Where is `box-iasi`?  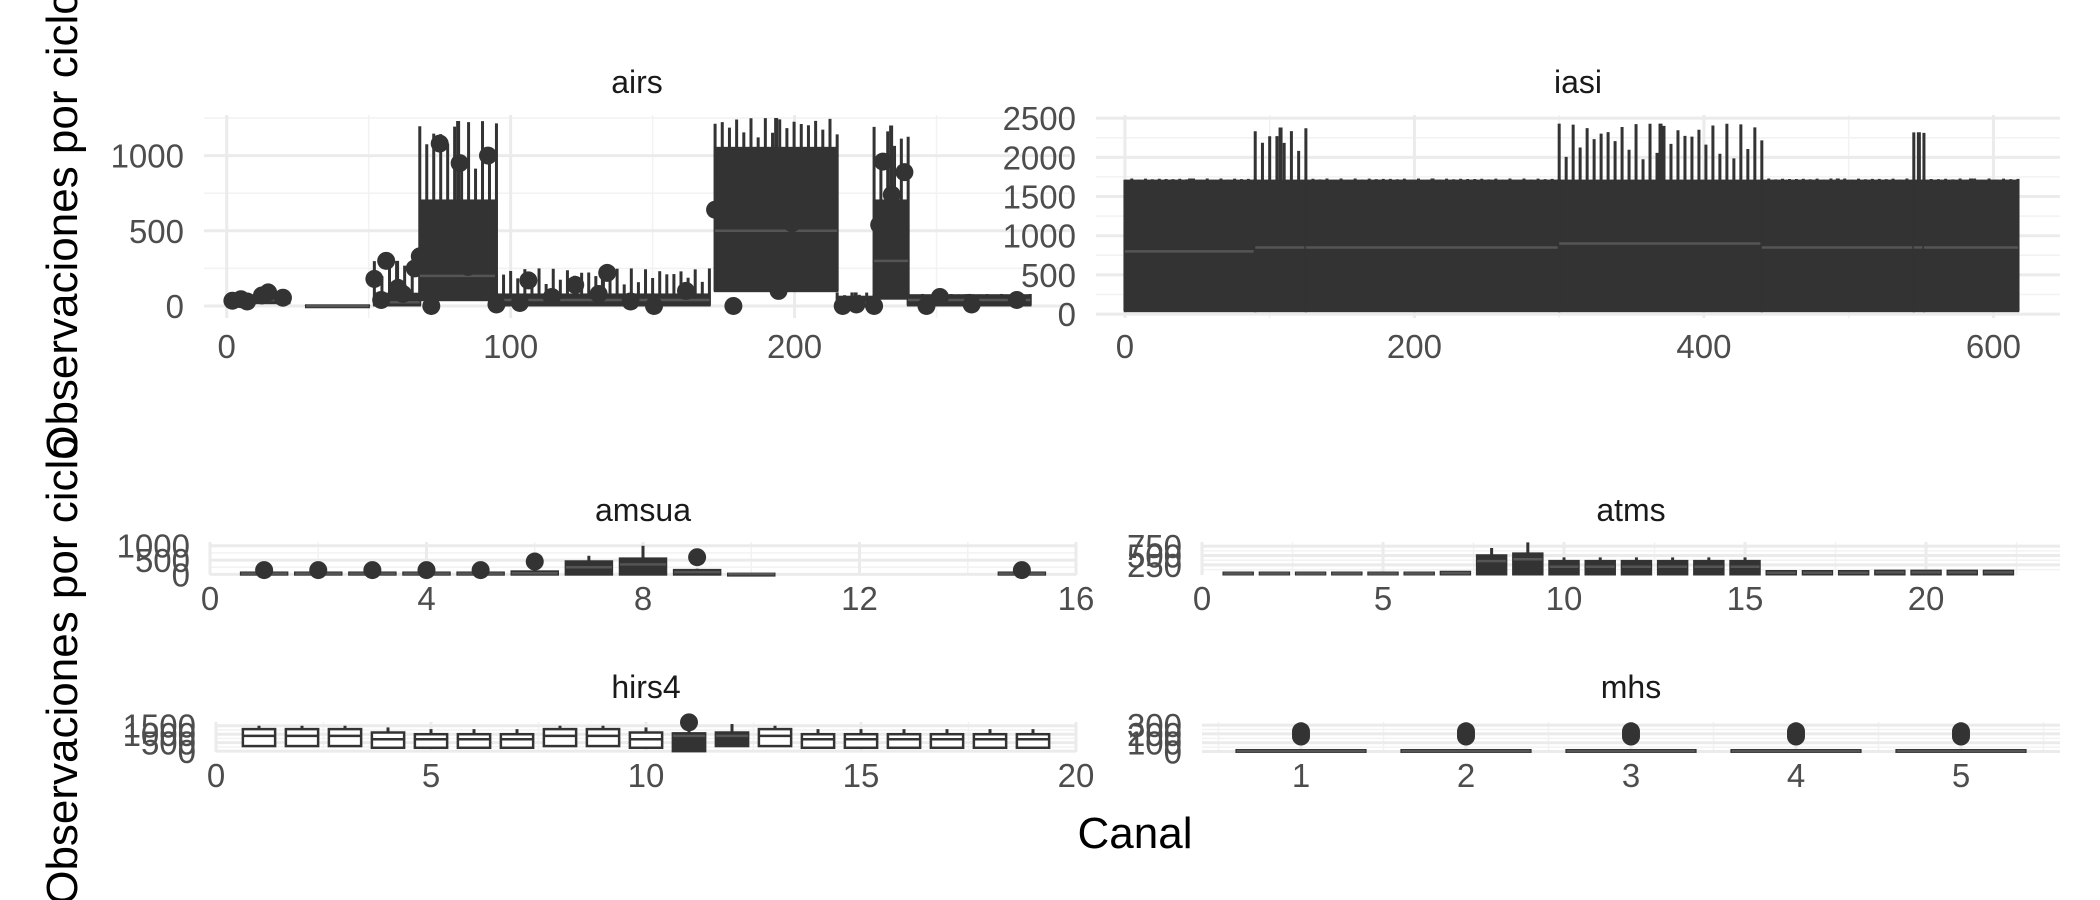
box-iasi is located at coordinates (1190, 245).